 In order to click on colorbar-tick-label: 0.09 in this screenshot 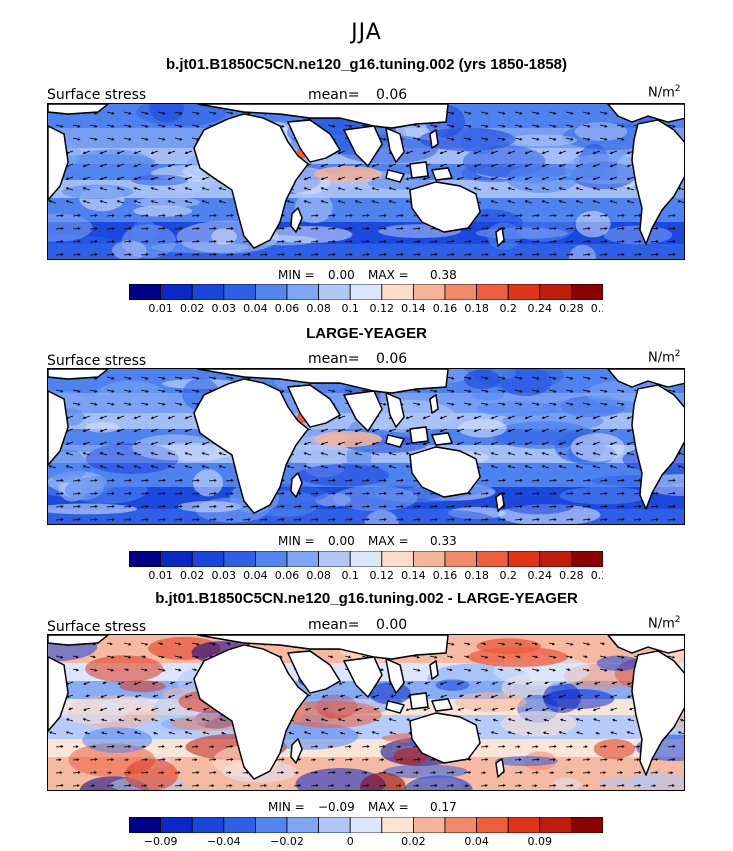, I will do `click(540, 841)`.